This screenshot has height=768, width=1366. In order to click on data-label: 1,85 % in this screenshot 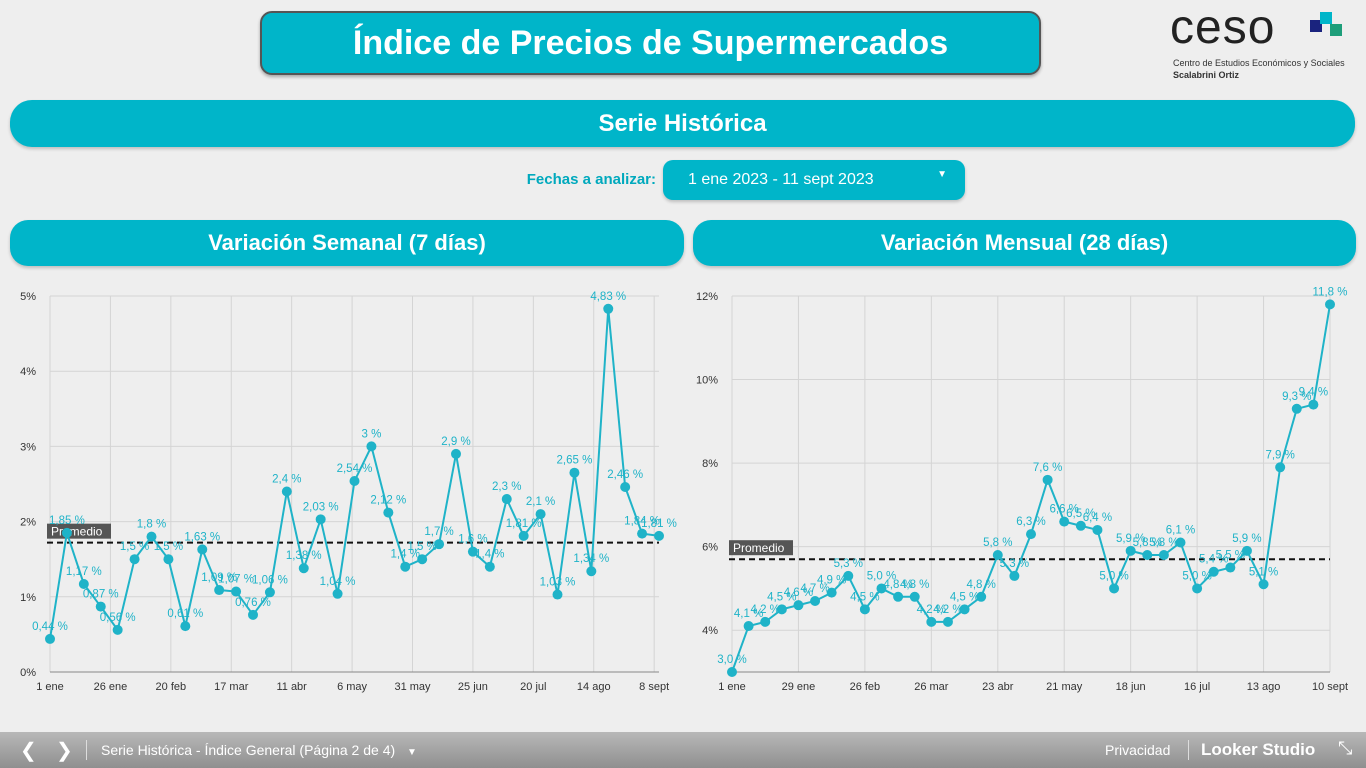, I will do `click(67, 521)`.